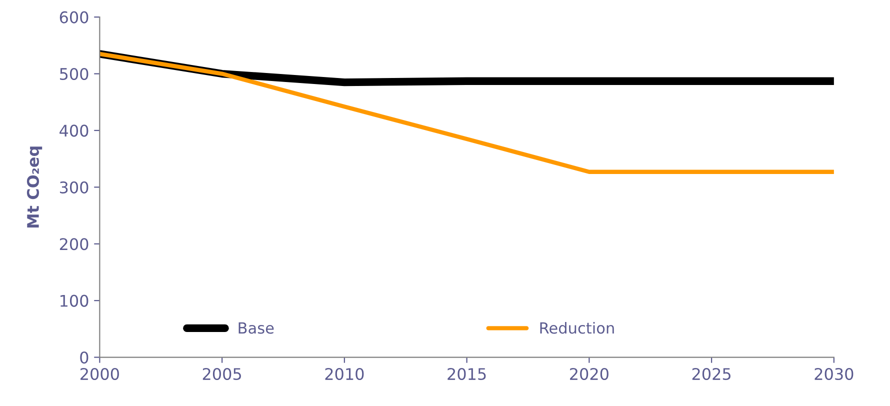 The height and width of the screenshot is (406, 890). What do you see at coordinates (74, 130) in the screenshot?
I see `y-tick-label: 400` at bounding box center [74, 130].